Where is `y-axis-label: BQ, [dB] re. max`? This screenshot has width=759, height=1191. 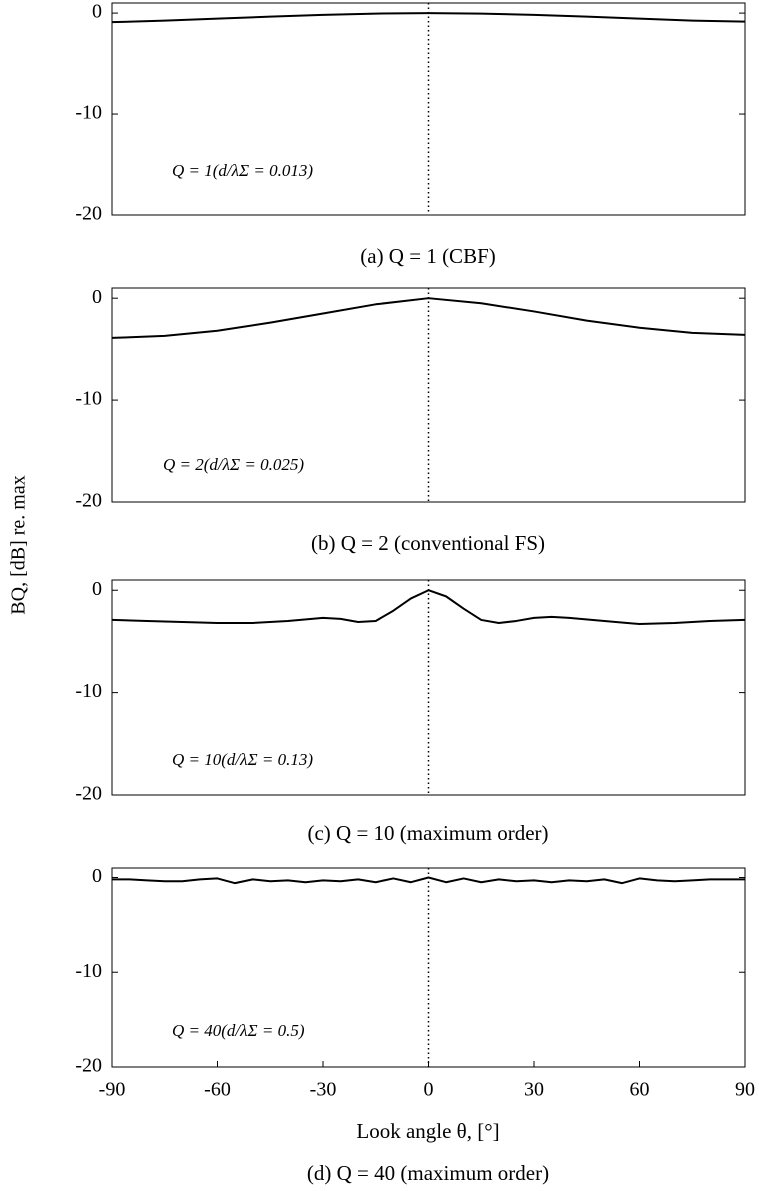
y-axis-label: BQ, [dB] re. max is located at coordinates (19, 544).